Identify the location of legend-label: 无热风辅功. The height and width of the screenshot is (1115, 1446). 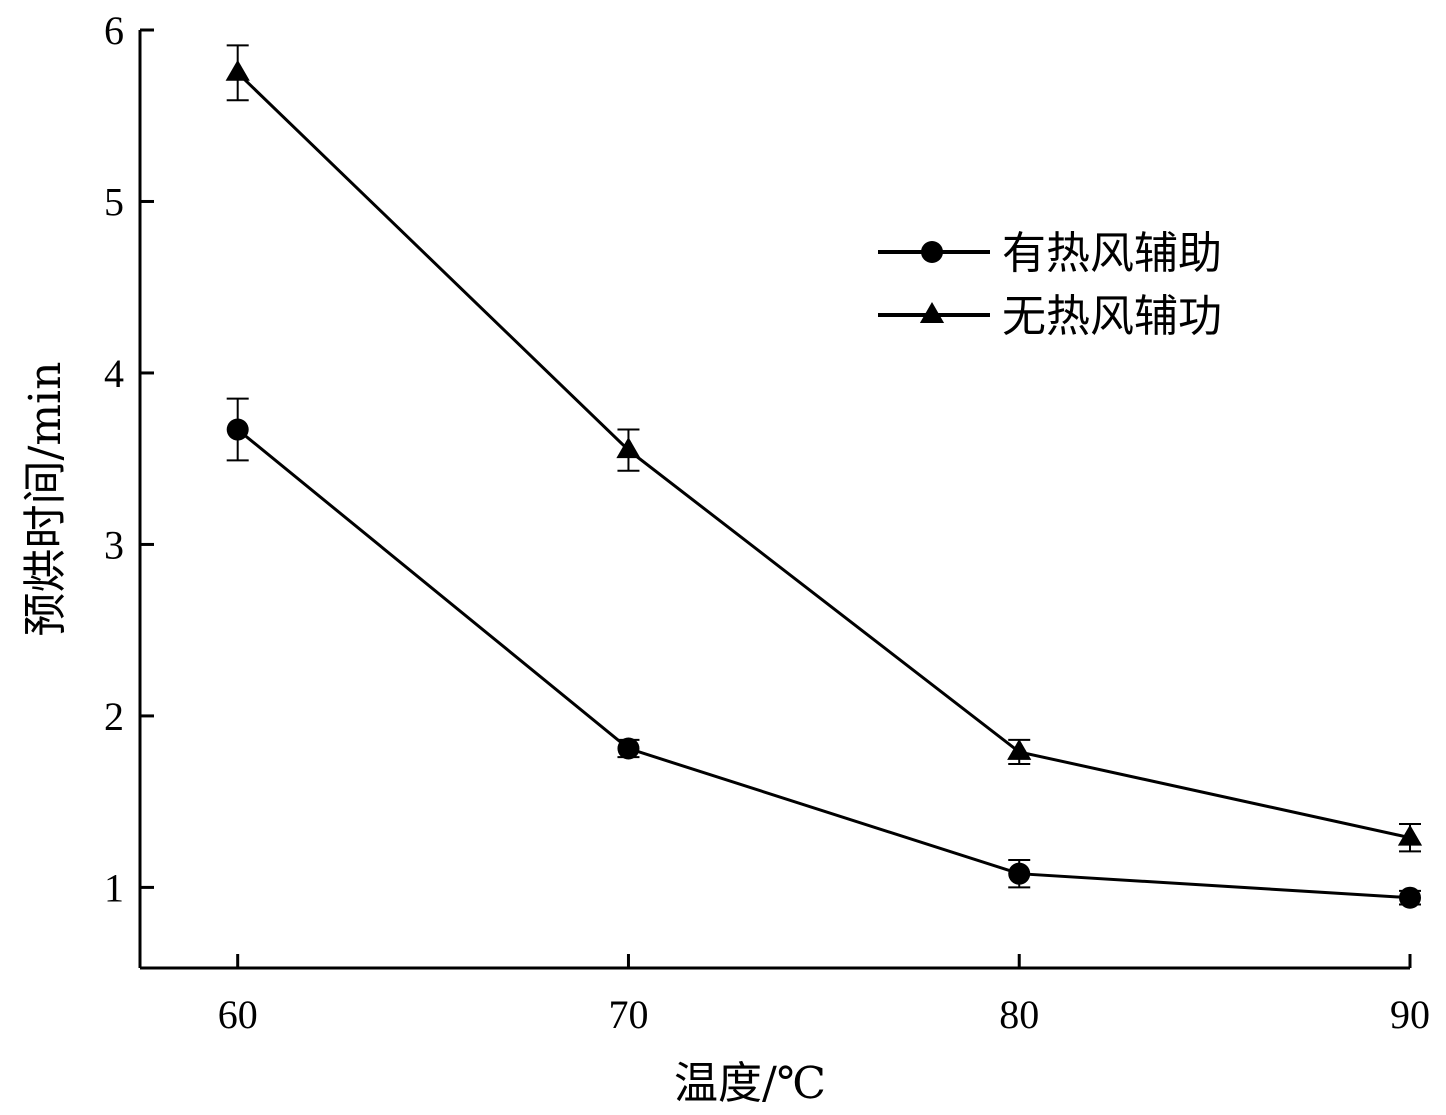
(1112, 316).